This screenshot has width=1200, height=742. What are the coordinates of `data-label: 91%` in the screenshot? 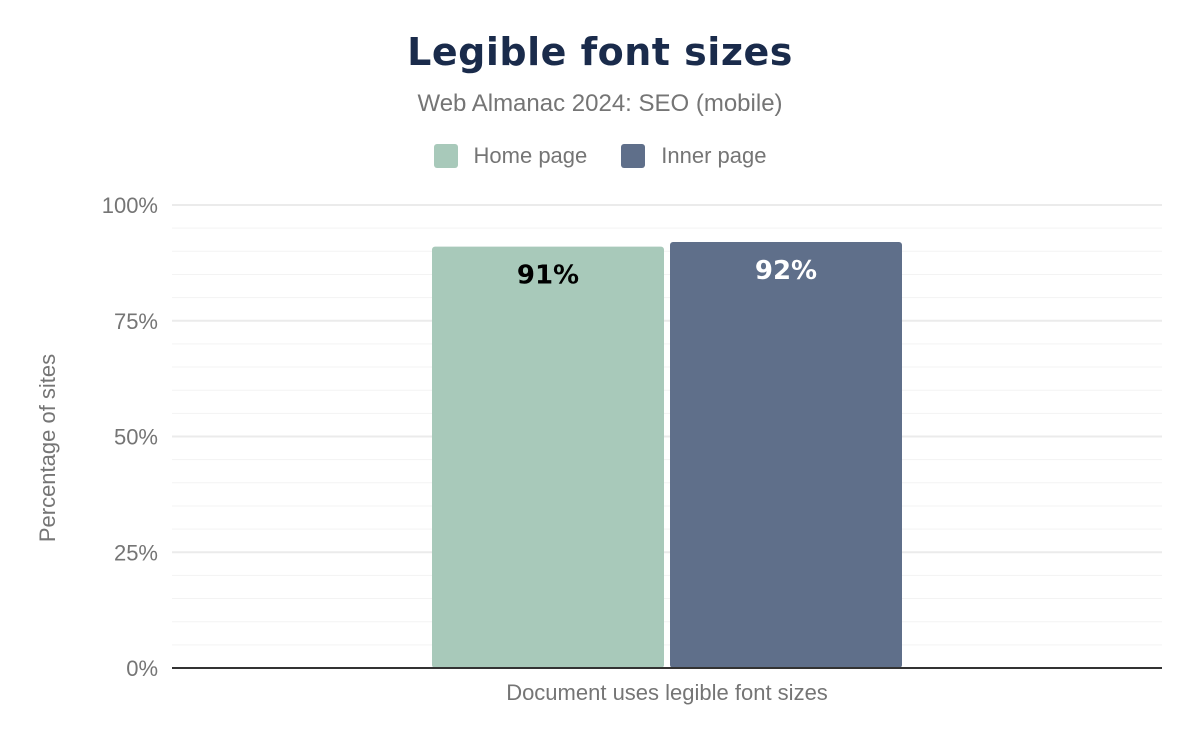 It's located at (548, 276).